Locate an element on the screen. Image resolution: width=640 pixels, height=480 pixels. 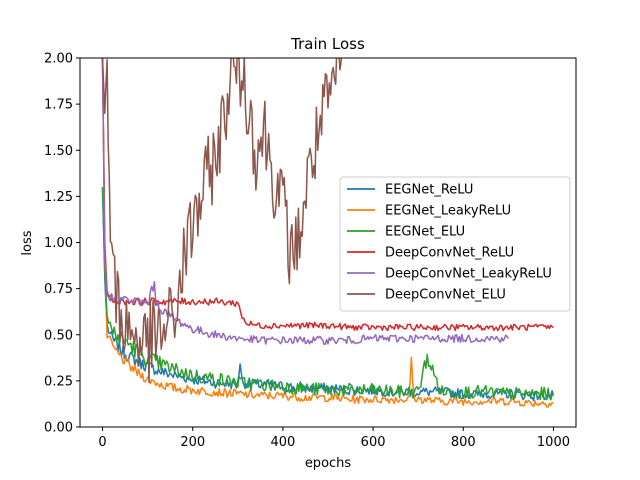
legend-label: DeepConvNet_ReLU is located at coordinates (449, 253).